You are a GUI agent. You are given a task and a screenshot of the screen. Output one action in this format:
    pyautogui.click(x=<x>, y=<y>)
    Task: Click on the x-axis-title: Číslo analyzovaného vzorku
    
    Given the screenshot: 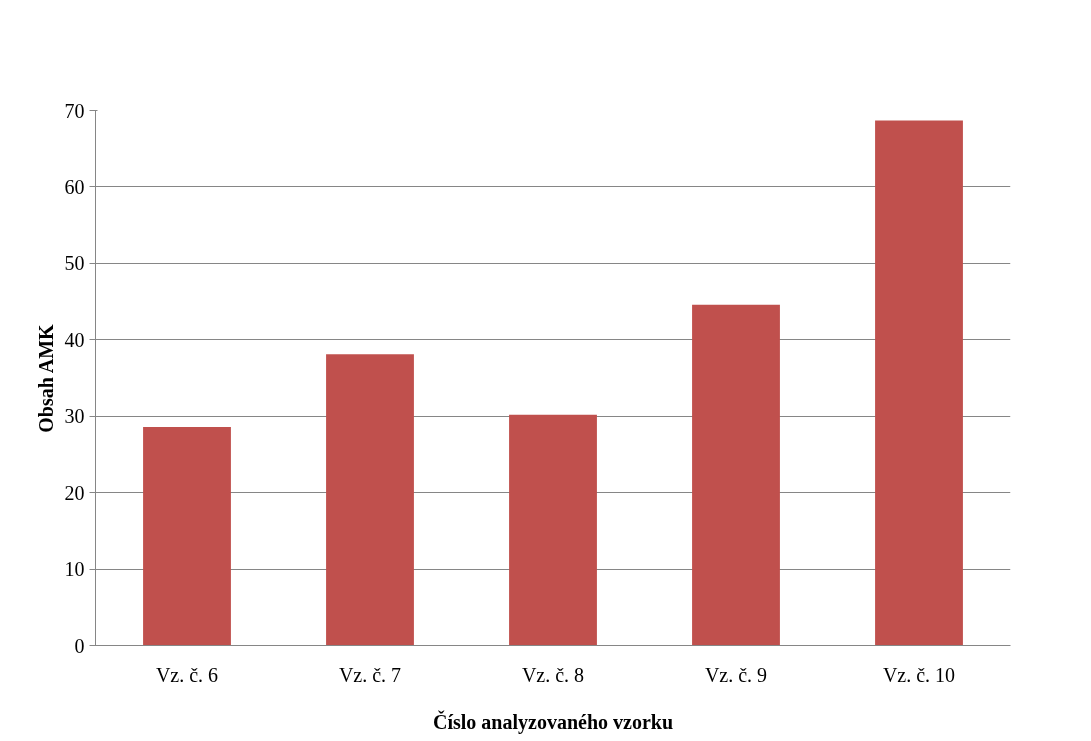 What is the action you would take?
    pyautogui.click(x=553, y=721)
    